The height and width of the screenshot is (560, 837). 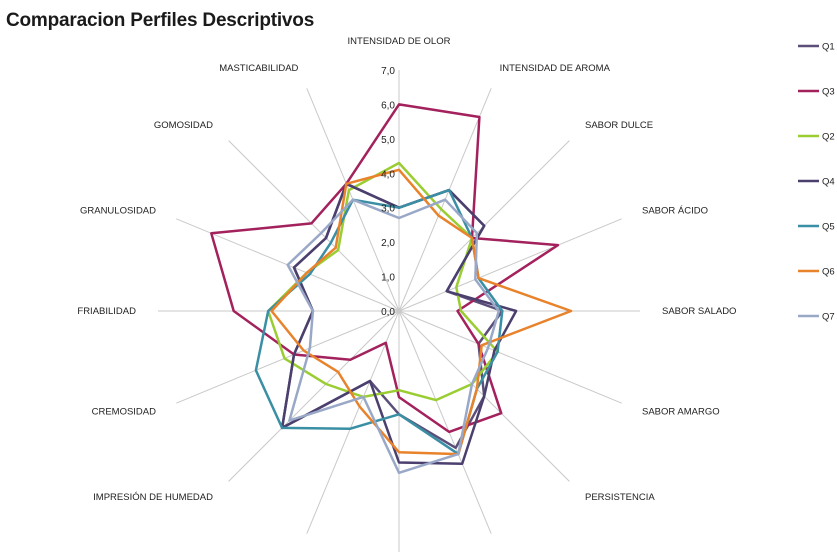 What do you see at coordinates (388, 278) in the screenshot?
I see `tick-label: 1,0` at bounding box center [388, 278].